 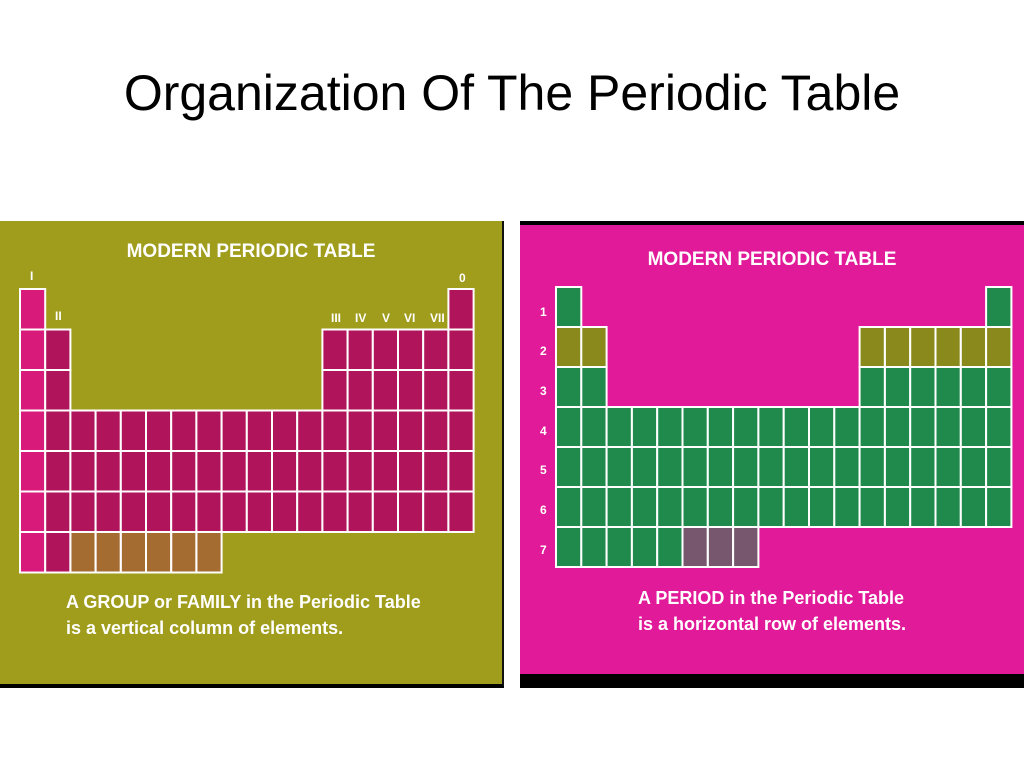 I want to click on caption-line-1: A PERIOD in the Periodic Table, so click(x=771, y=598).